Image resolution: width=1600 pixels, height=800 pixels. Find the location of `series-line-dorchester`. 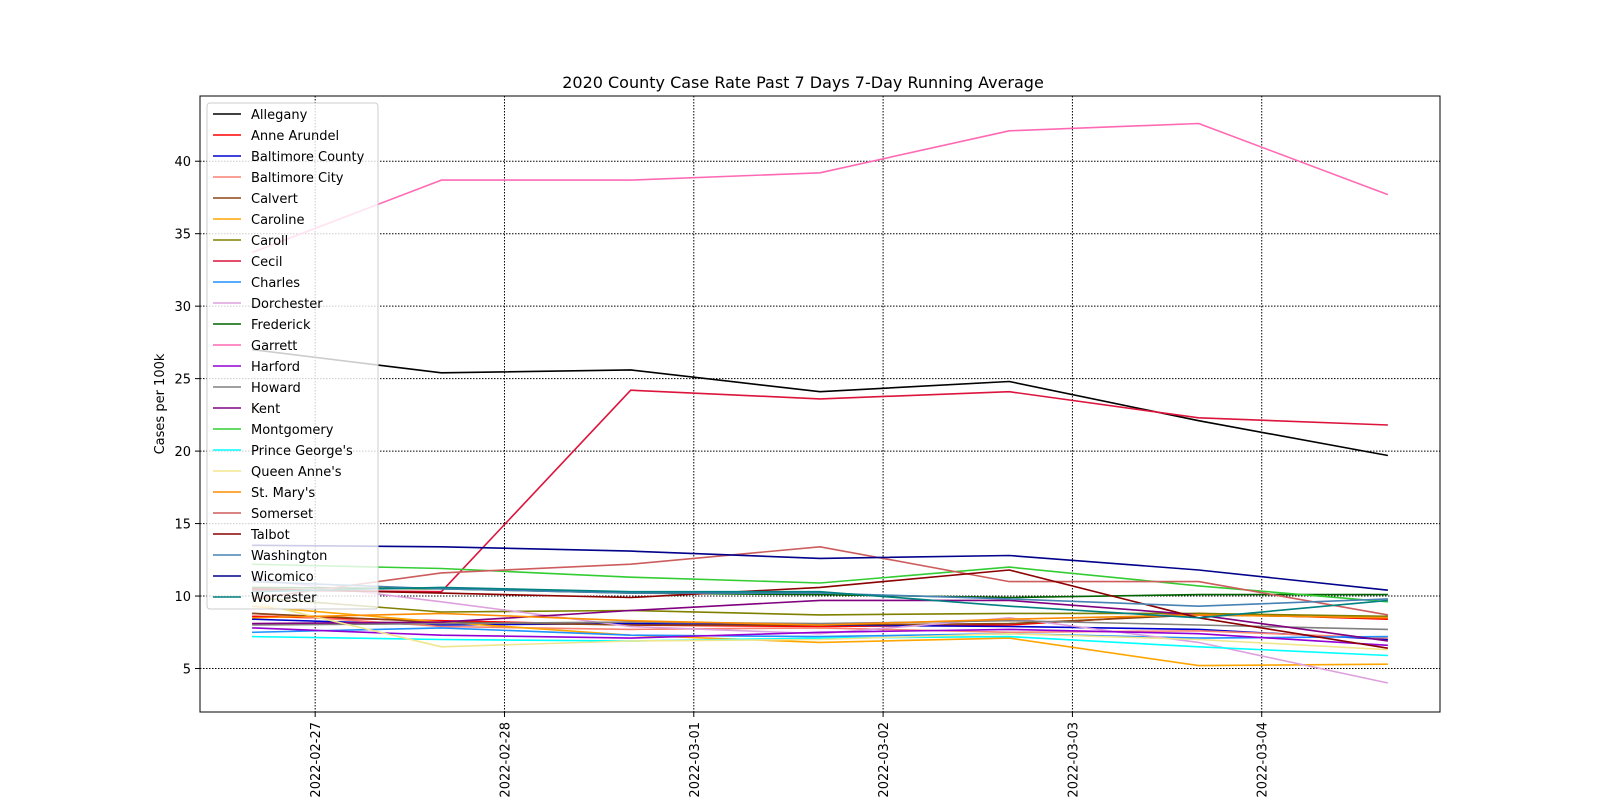

series-line-dorchester is located at coordinates (820, 630).